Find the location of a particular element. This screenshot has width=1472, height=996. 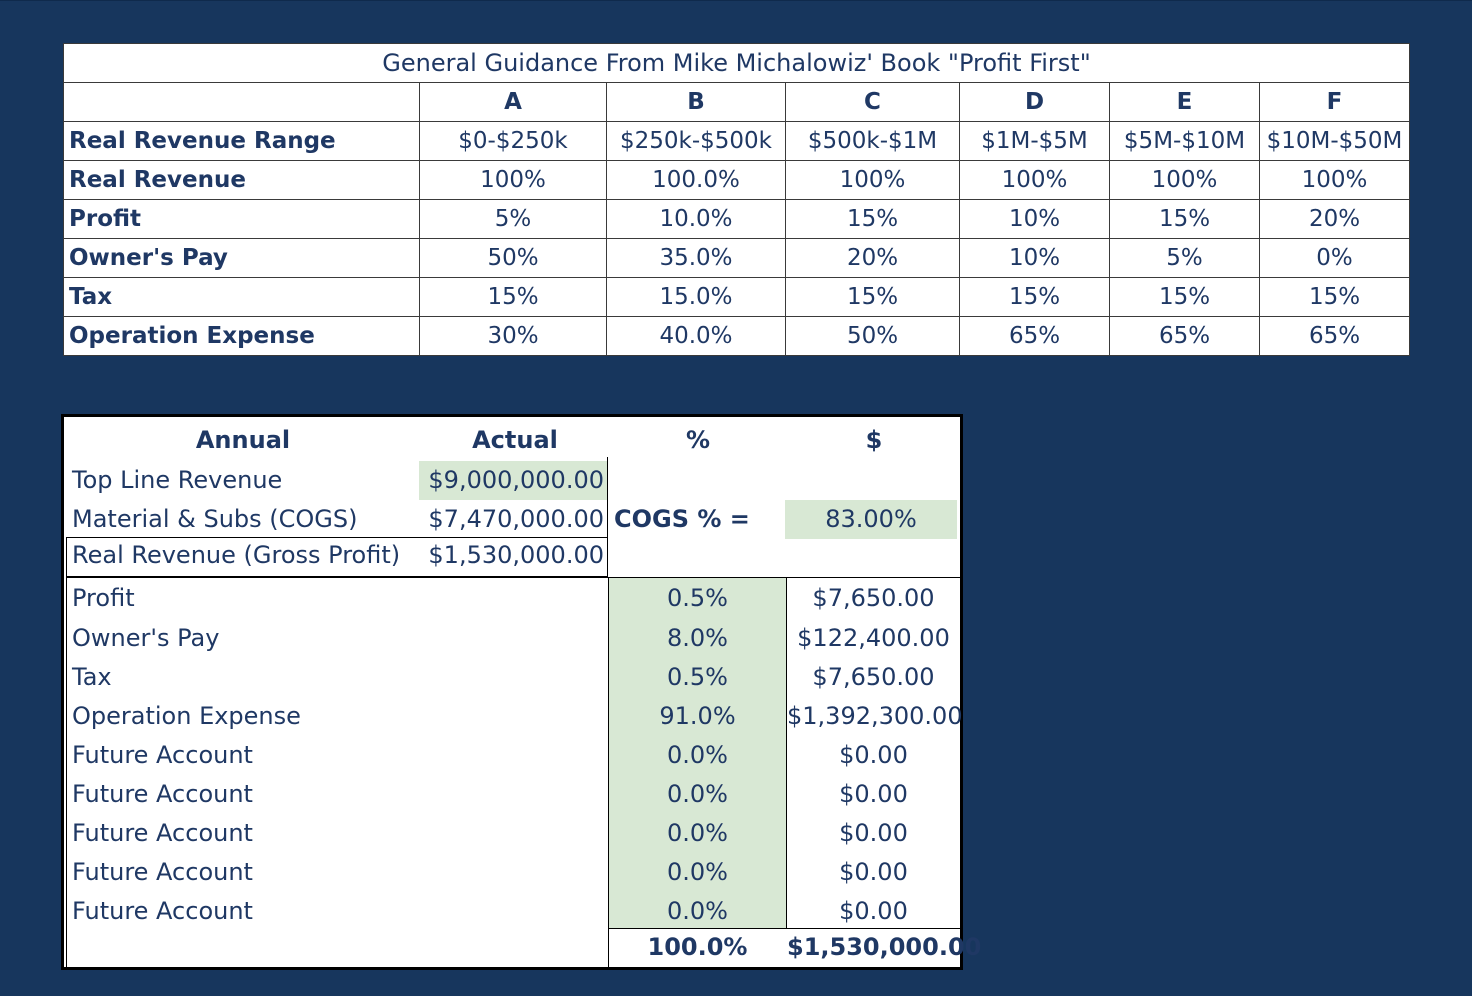

allocation-amount-future-4: $0.00 is located at coordinates (873, 872).